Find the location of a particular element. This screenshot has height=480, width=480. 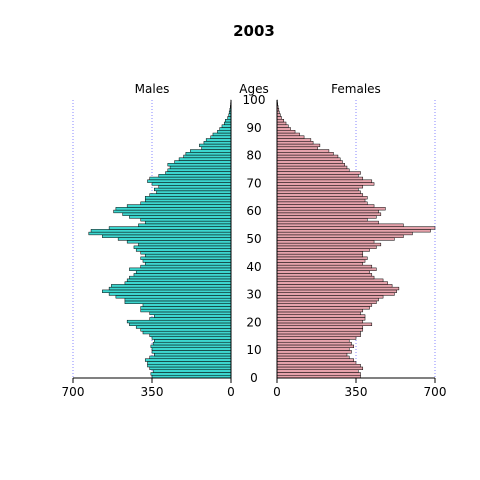

age-tick-label: 40 is located at coordinates (253, 267).